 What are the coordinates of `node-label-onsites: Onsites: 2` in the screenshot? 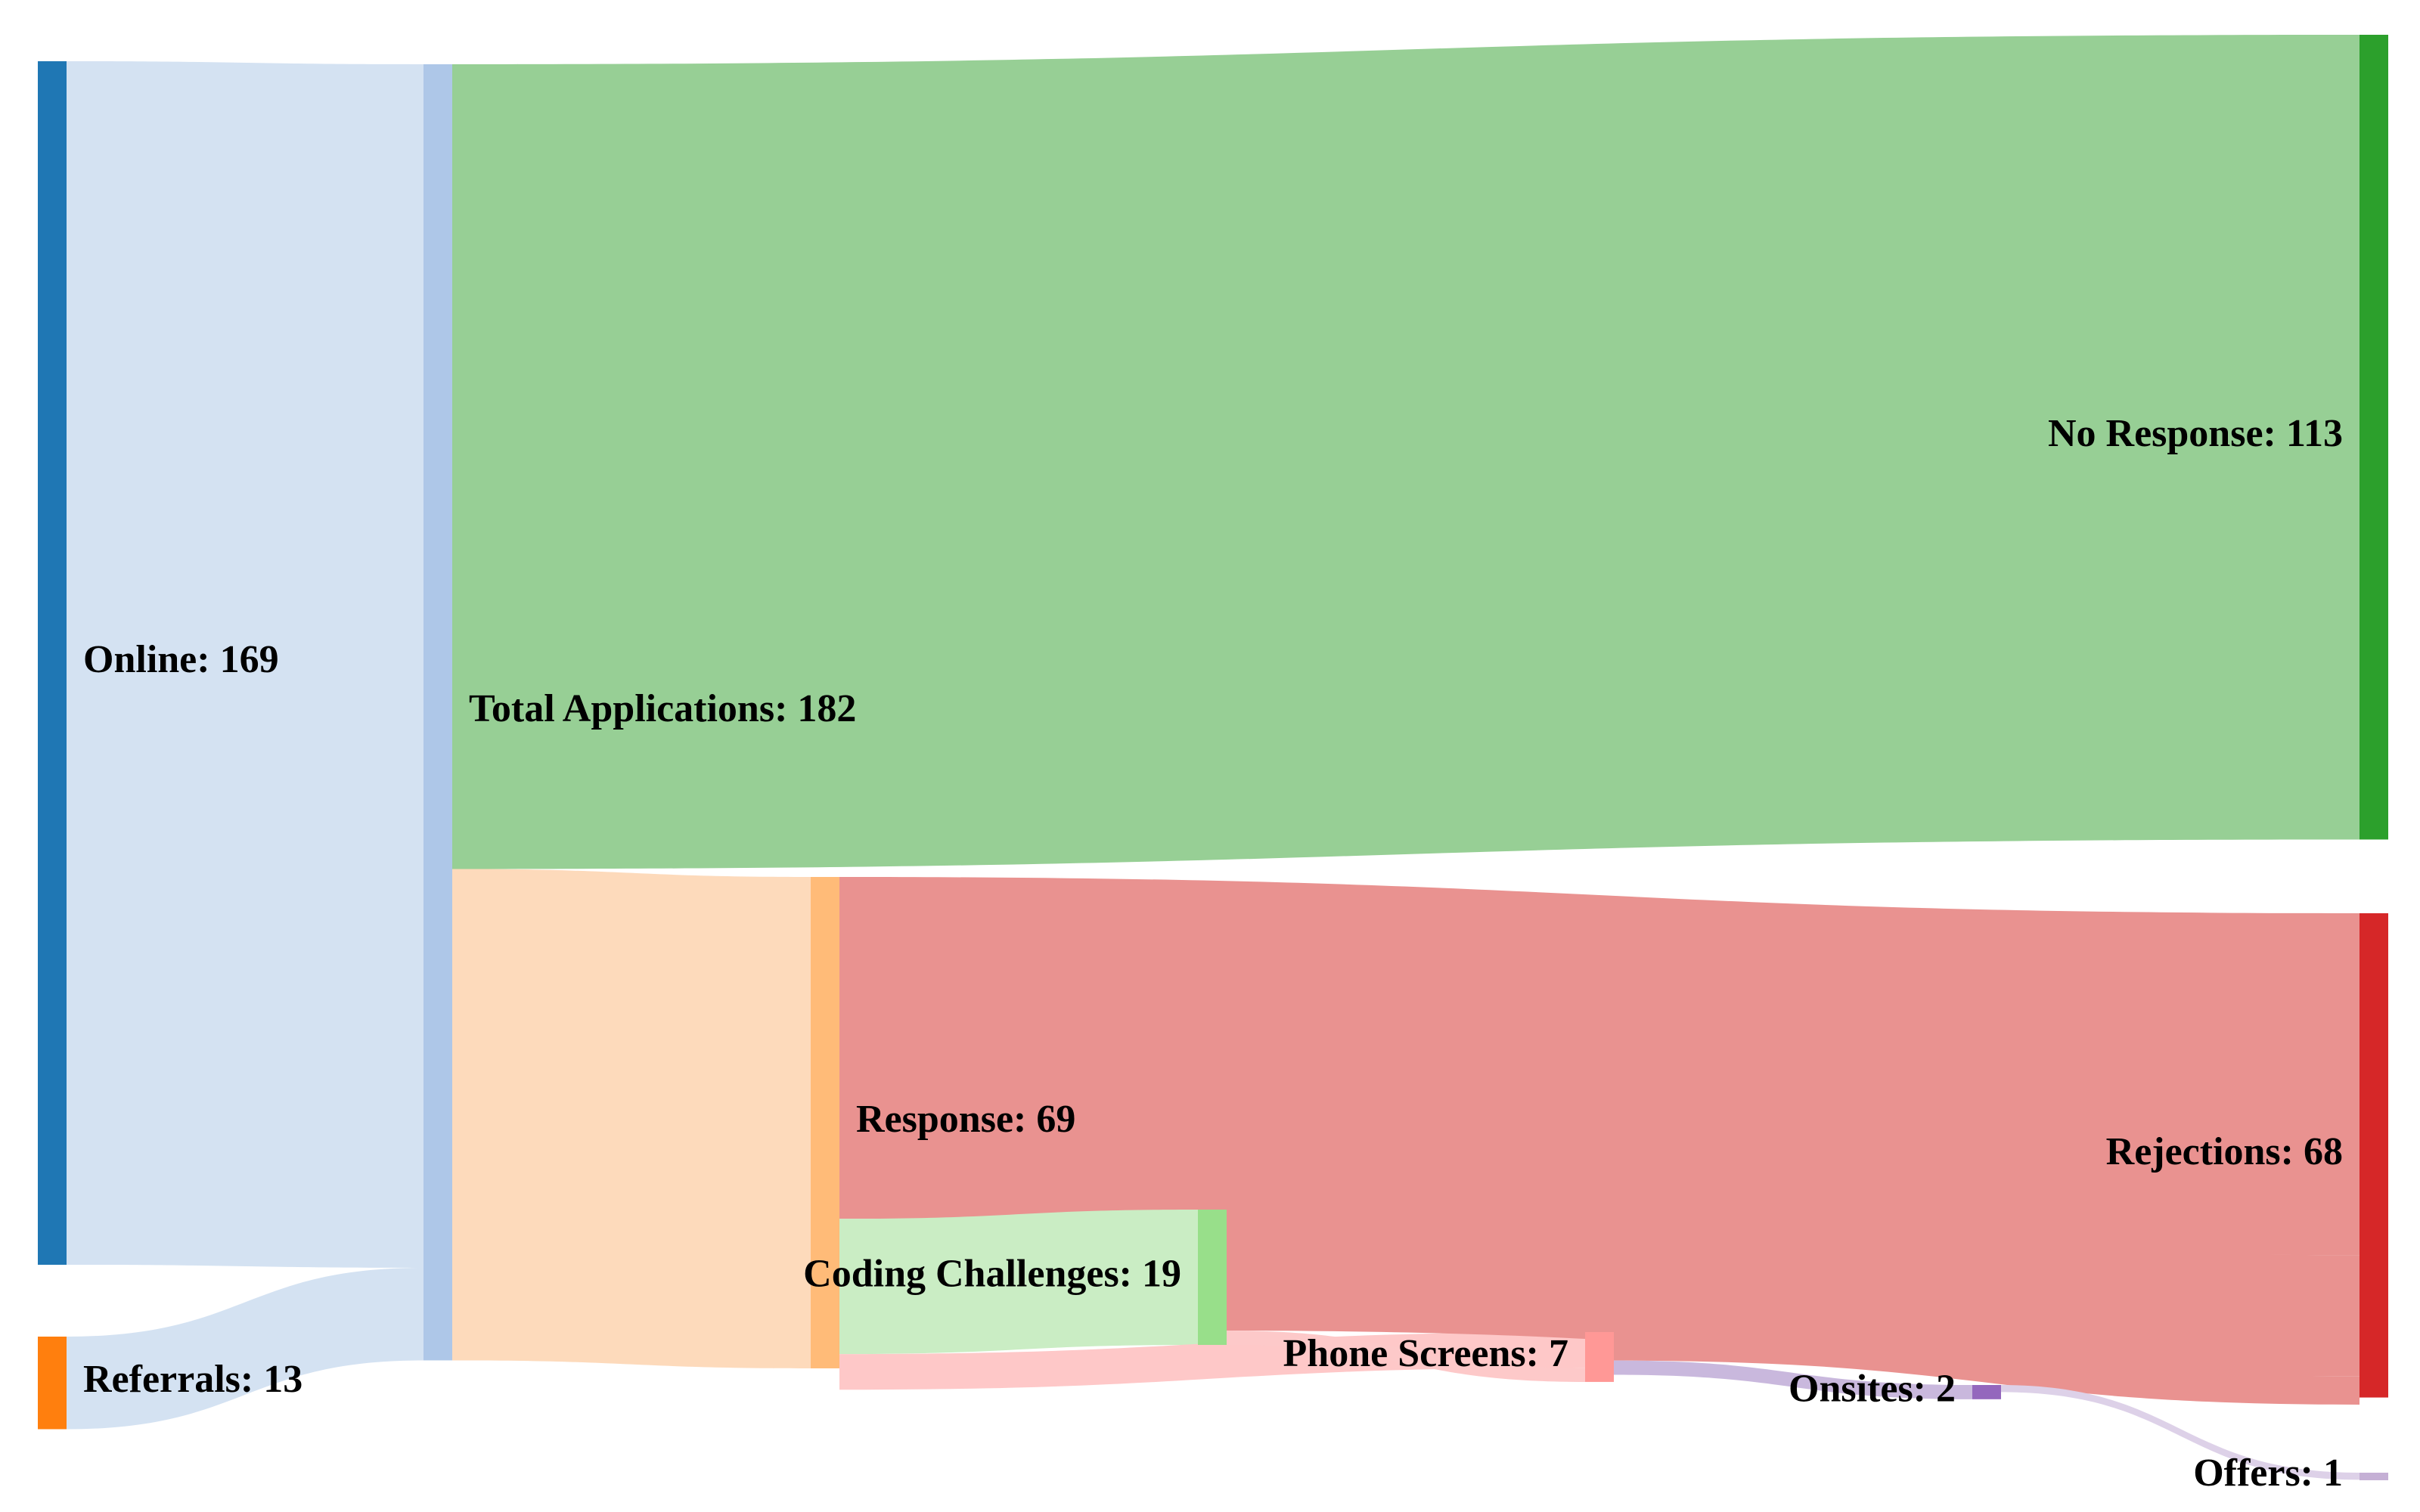 It's located at (1872, 1388).